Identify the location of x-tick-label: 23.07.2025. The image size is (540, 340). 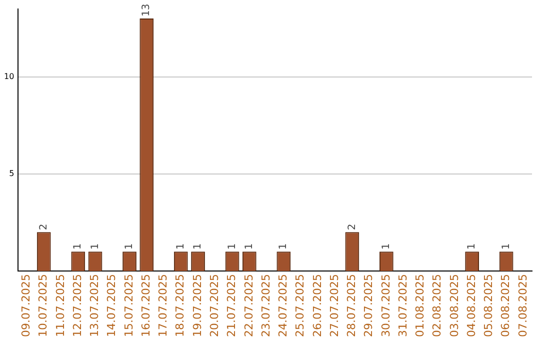
(265, 306).